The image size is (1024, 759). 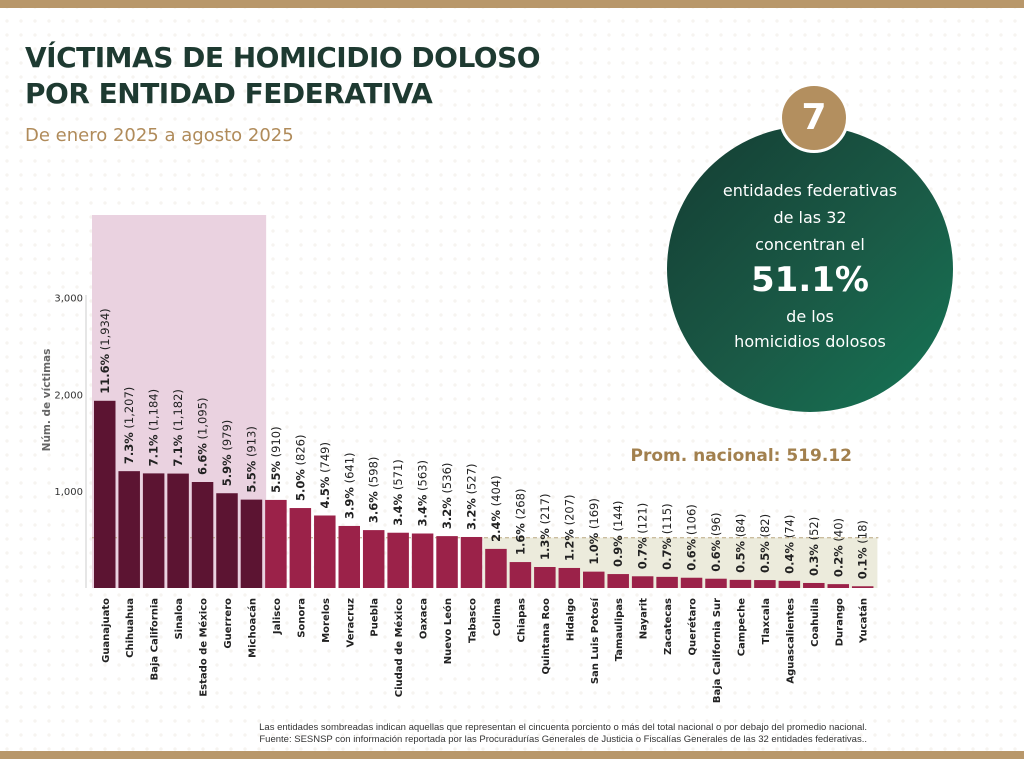 I want to click on count-label: (217), so click(x=545, y=510).